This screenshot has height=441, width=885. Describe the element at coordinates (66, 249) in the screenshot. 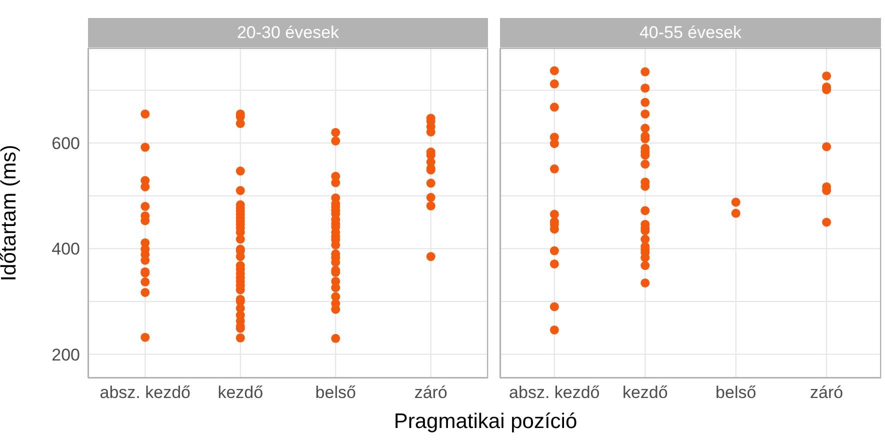

I see `y-tick-label: 400` at that location.